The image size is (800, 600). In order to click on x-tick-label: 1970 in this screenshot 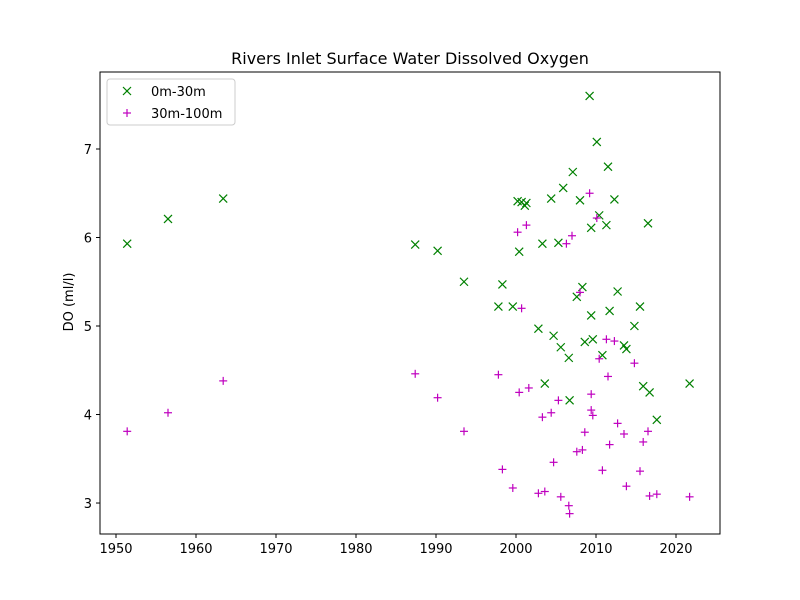, I will do `click(275, 549)`.